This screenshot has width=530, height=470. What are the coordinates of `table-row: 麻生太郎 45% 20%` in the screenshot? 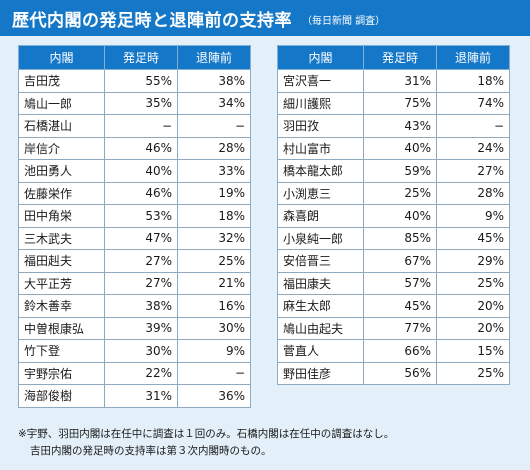 It's located at (393, 306).